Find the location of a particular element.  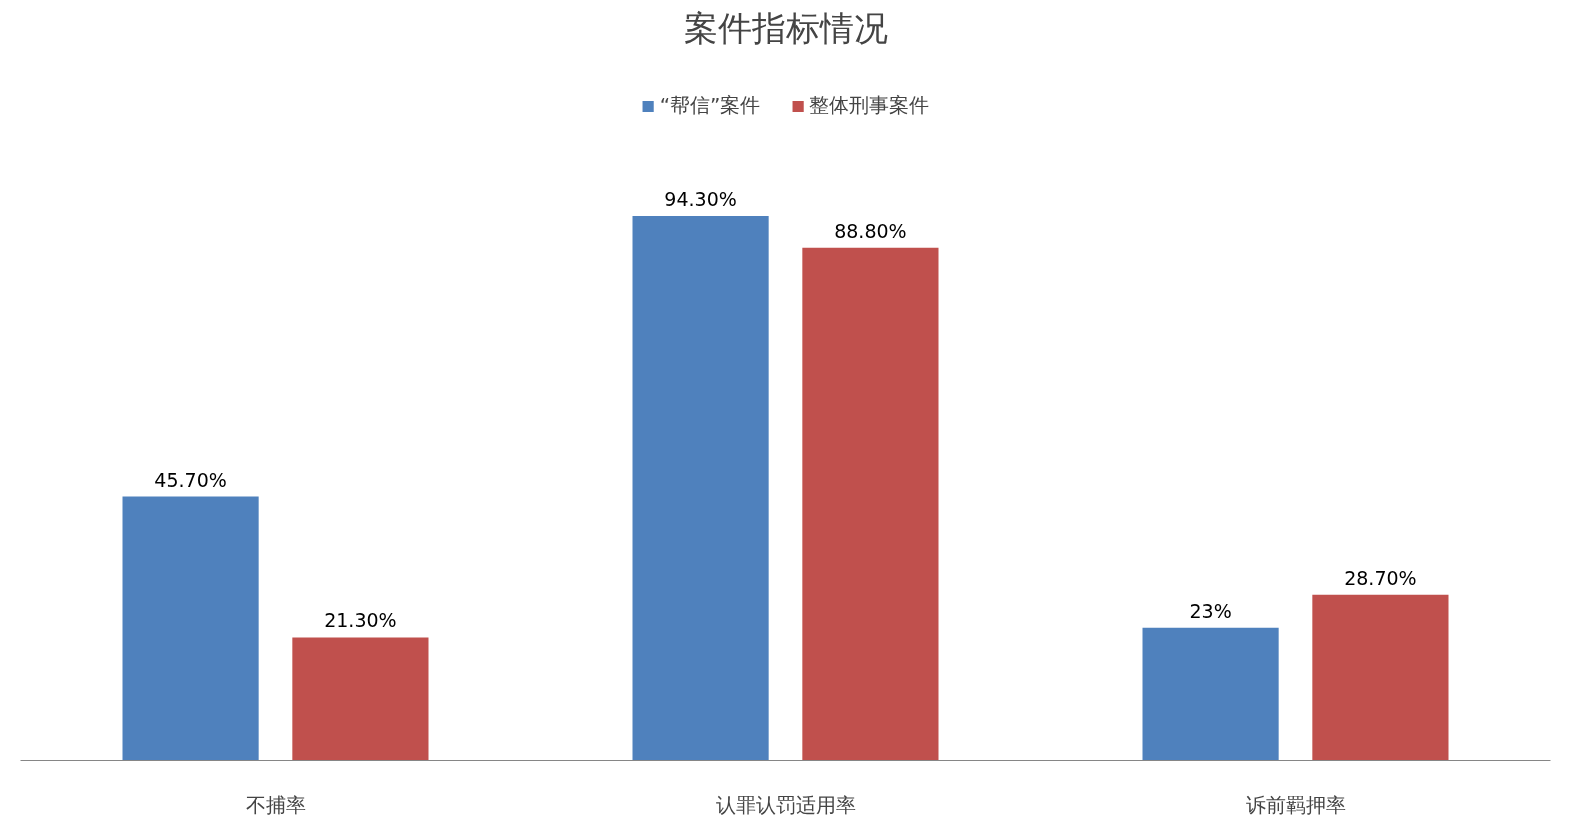

data-label: 23% is located at coordinates (1210, 610).